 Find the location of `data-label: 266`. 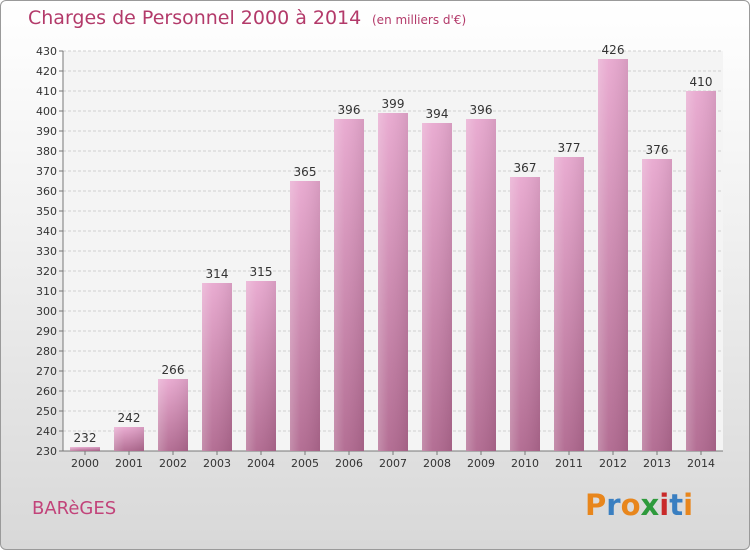

data-label: 266 is located at coordinates (173, 370).